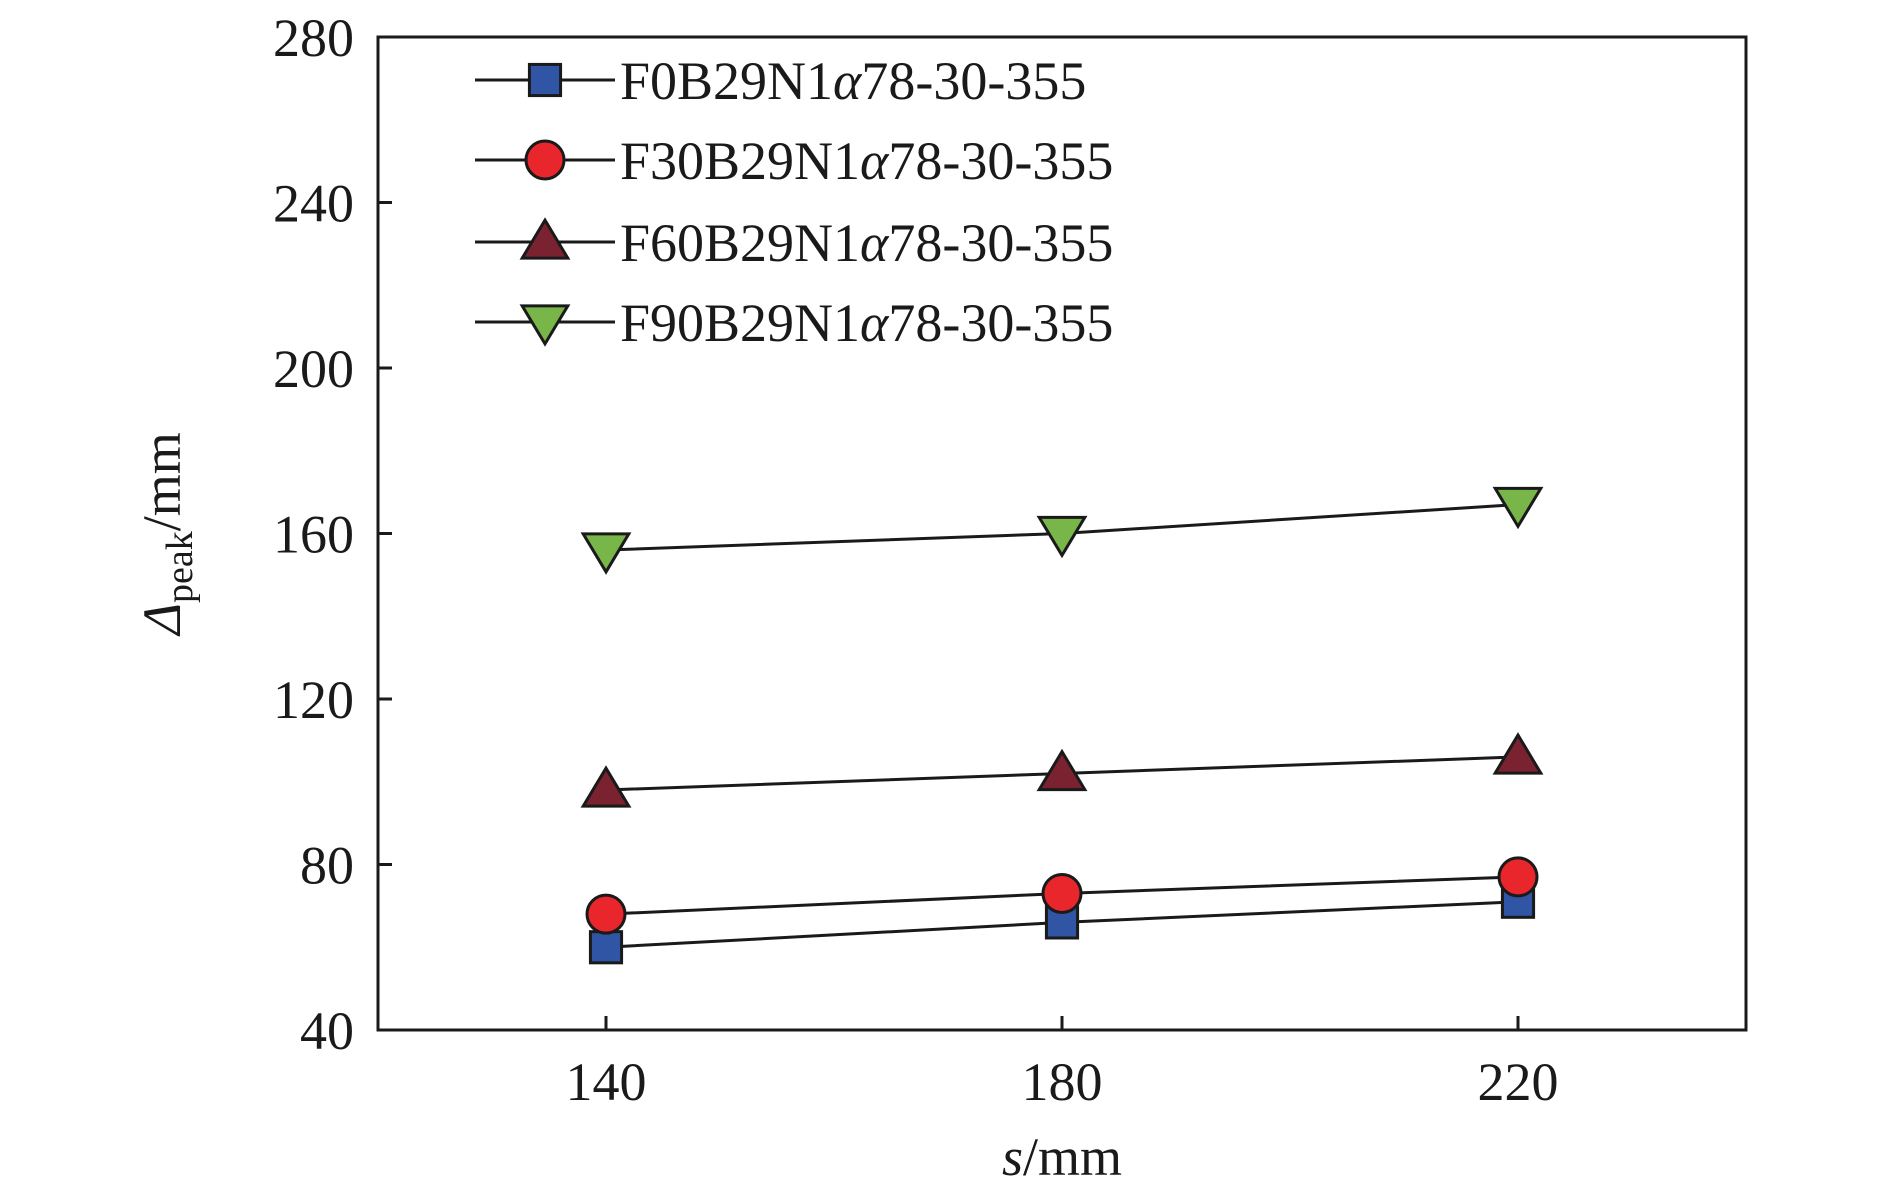 This screenshot has width=1890, height=1200. What do you see at coordinates (1518, 1082) in the screenshot?
I see `x-tick-label: 220` at bounding box center [1518, 1082].